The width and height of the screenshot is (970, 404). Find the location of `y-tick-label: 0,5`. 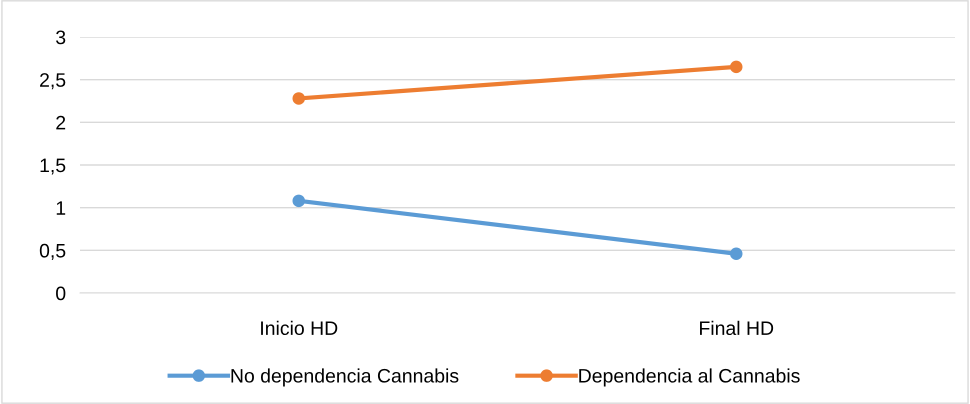

y-tick-label: 0,5 is located at coordinates (53, 252).